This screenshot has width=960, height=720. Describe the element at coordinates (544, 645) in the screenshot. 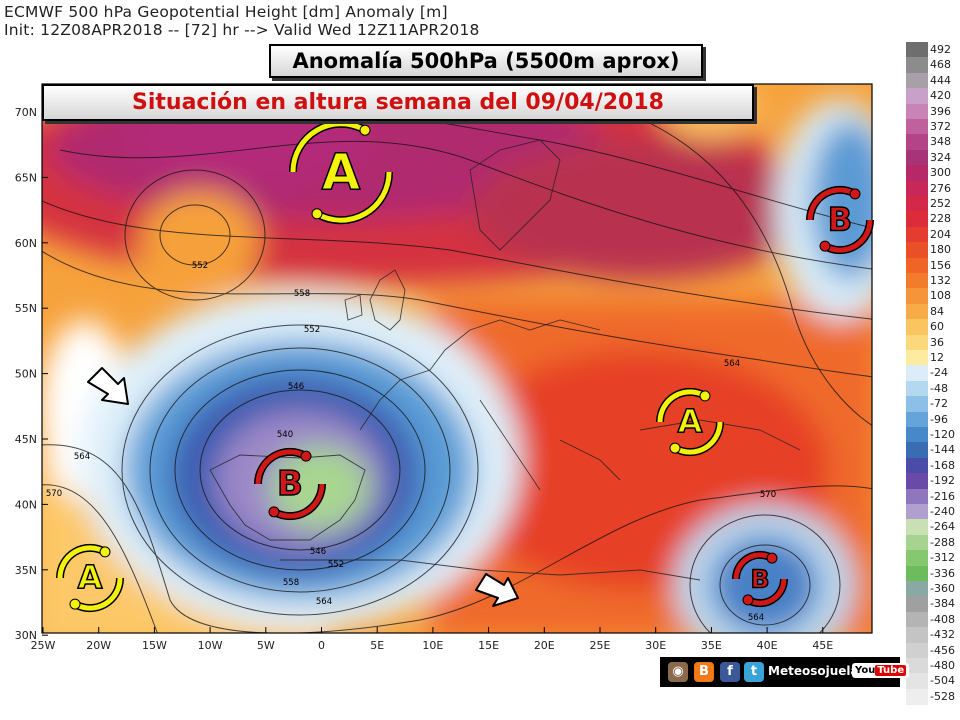

I see `lon-tick-label: 20E` at that location.